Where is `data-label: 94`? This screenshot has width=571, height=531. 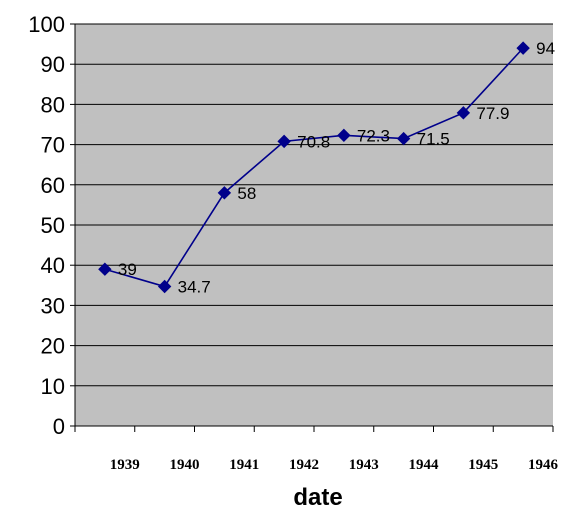 data-label: 94 is located at coordinates (545, 48).